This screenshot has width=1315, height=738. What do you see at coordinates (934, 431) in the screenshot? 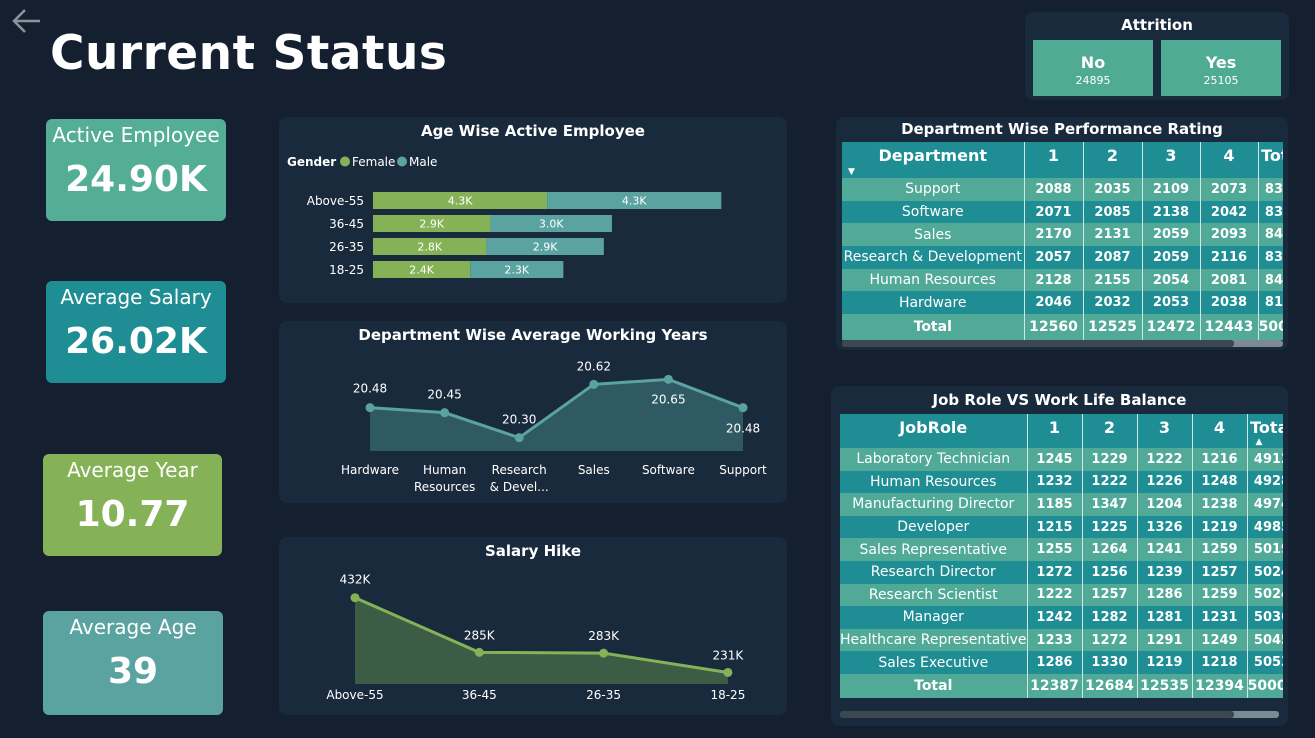
I see `column-header: JobRole` at bounding box center [934, 431].